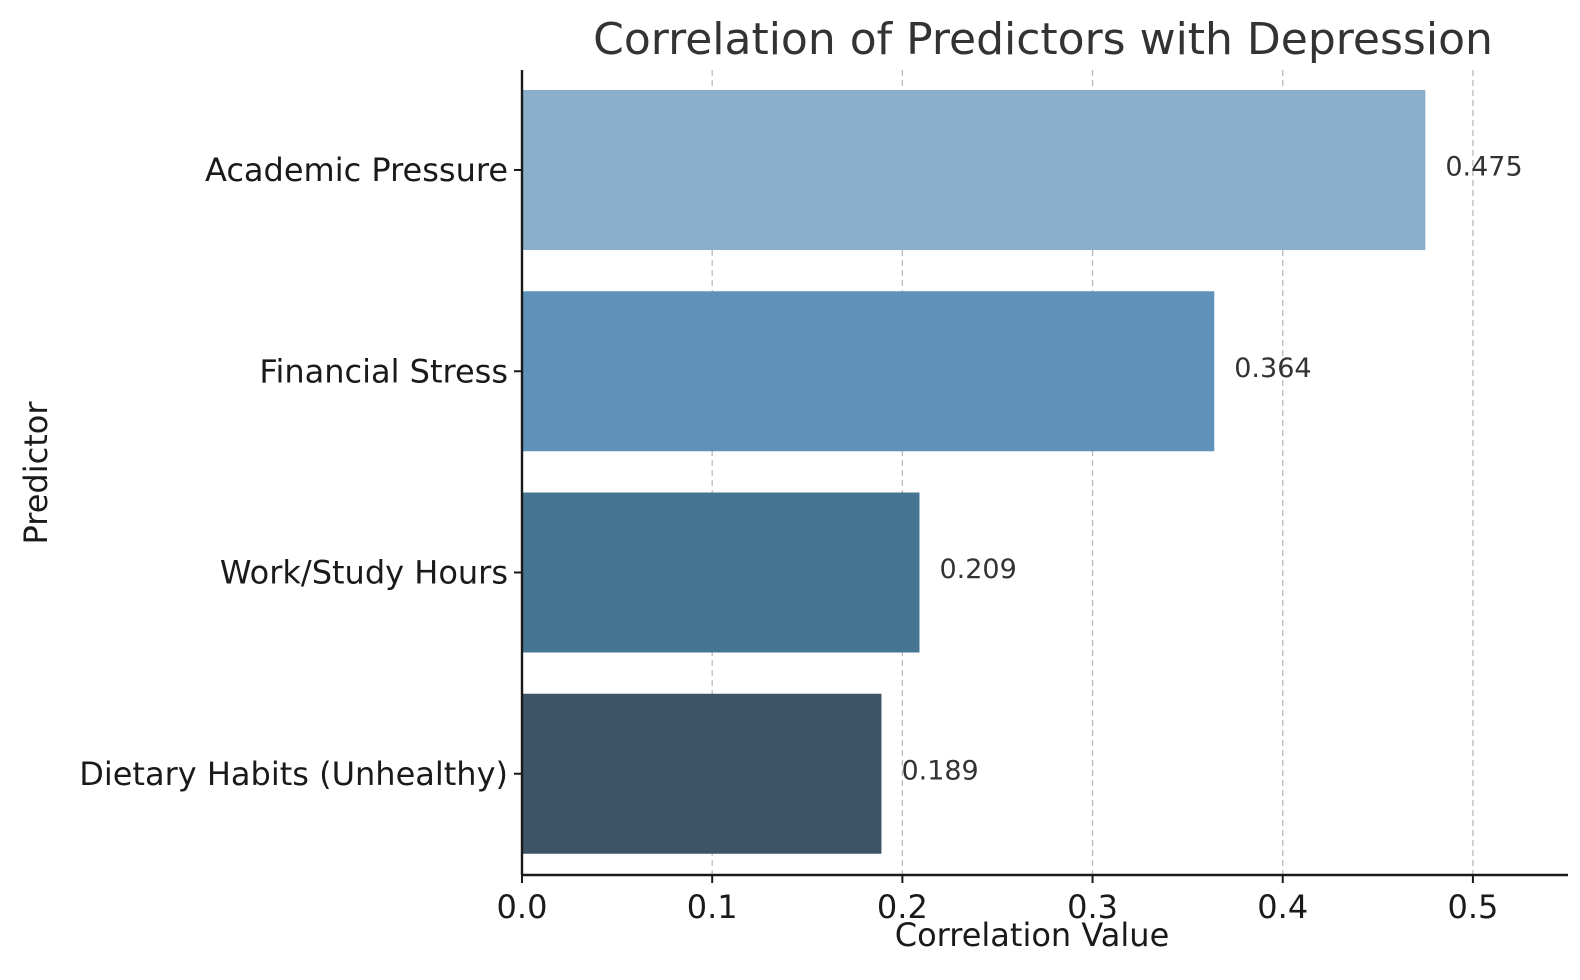 The height and width of the screenshot is (980, 1580). I want to click on x-ticks: 0.0 0.1 0.2 0.3 0.4 0.5, so click(997, 900).